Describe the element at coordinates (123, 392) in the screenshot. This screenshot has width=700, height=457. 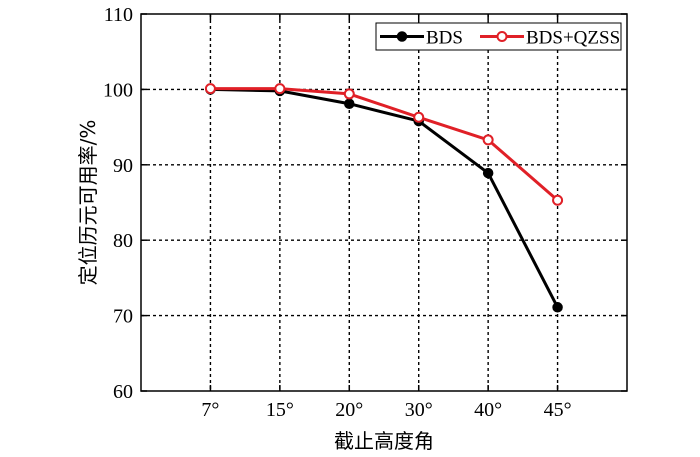
I see `y-tick-label: 60` at that location.